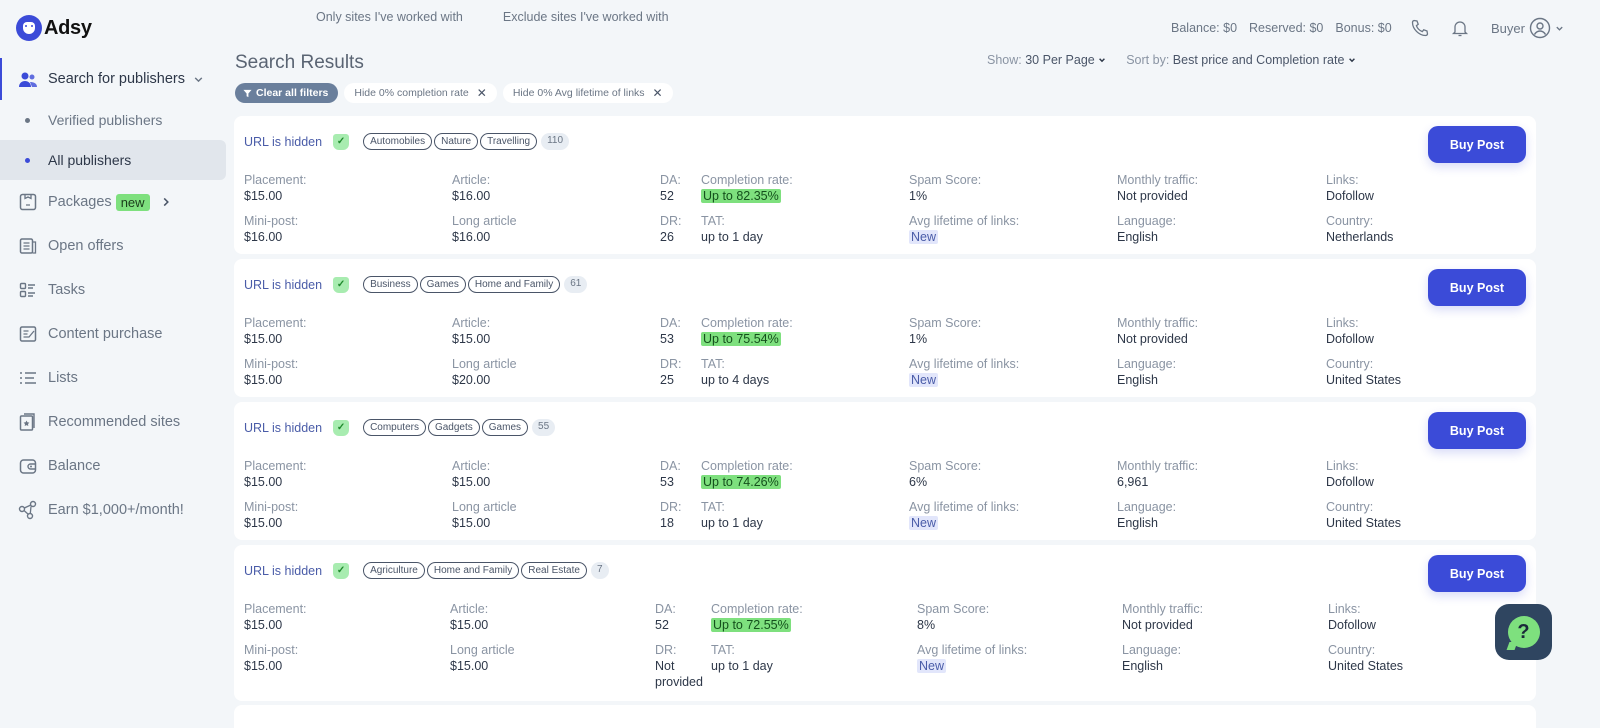  What do you see at coordinates (115, 510) in the screenshot?
I see `sidebar-item-earn: Earn $1,000+/month!` at bounding box center [115, 510].